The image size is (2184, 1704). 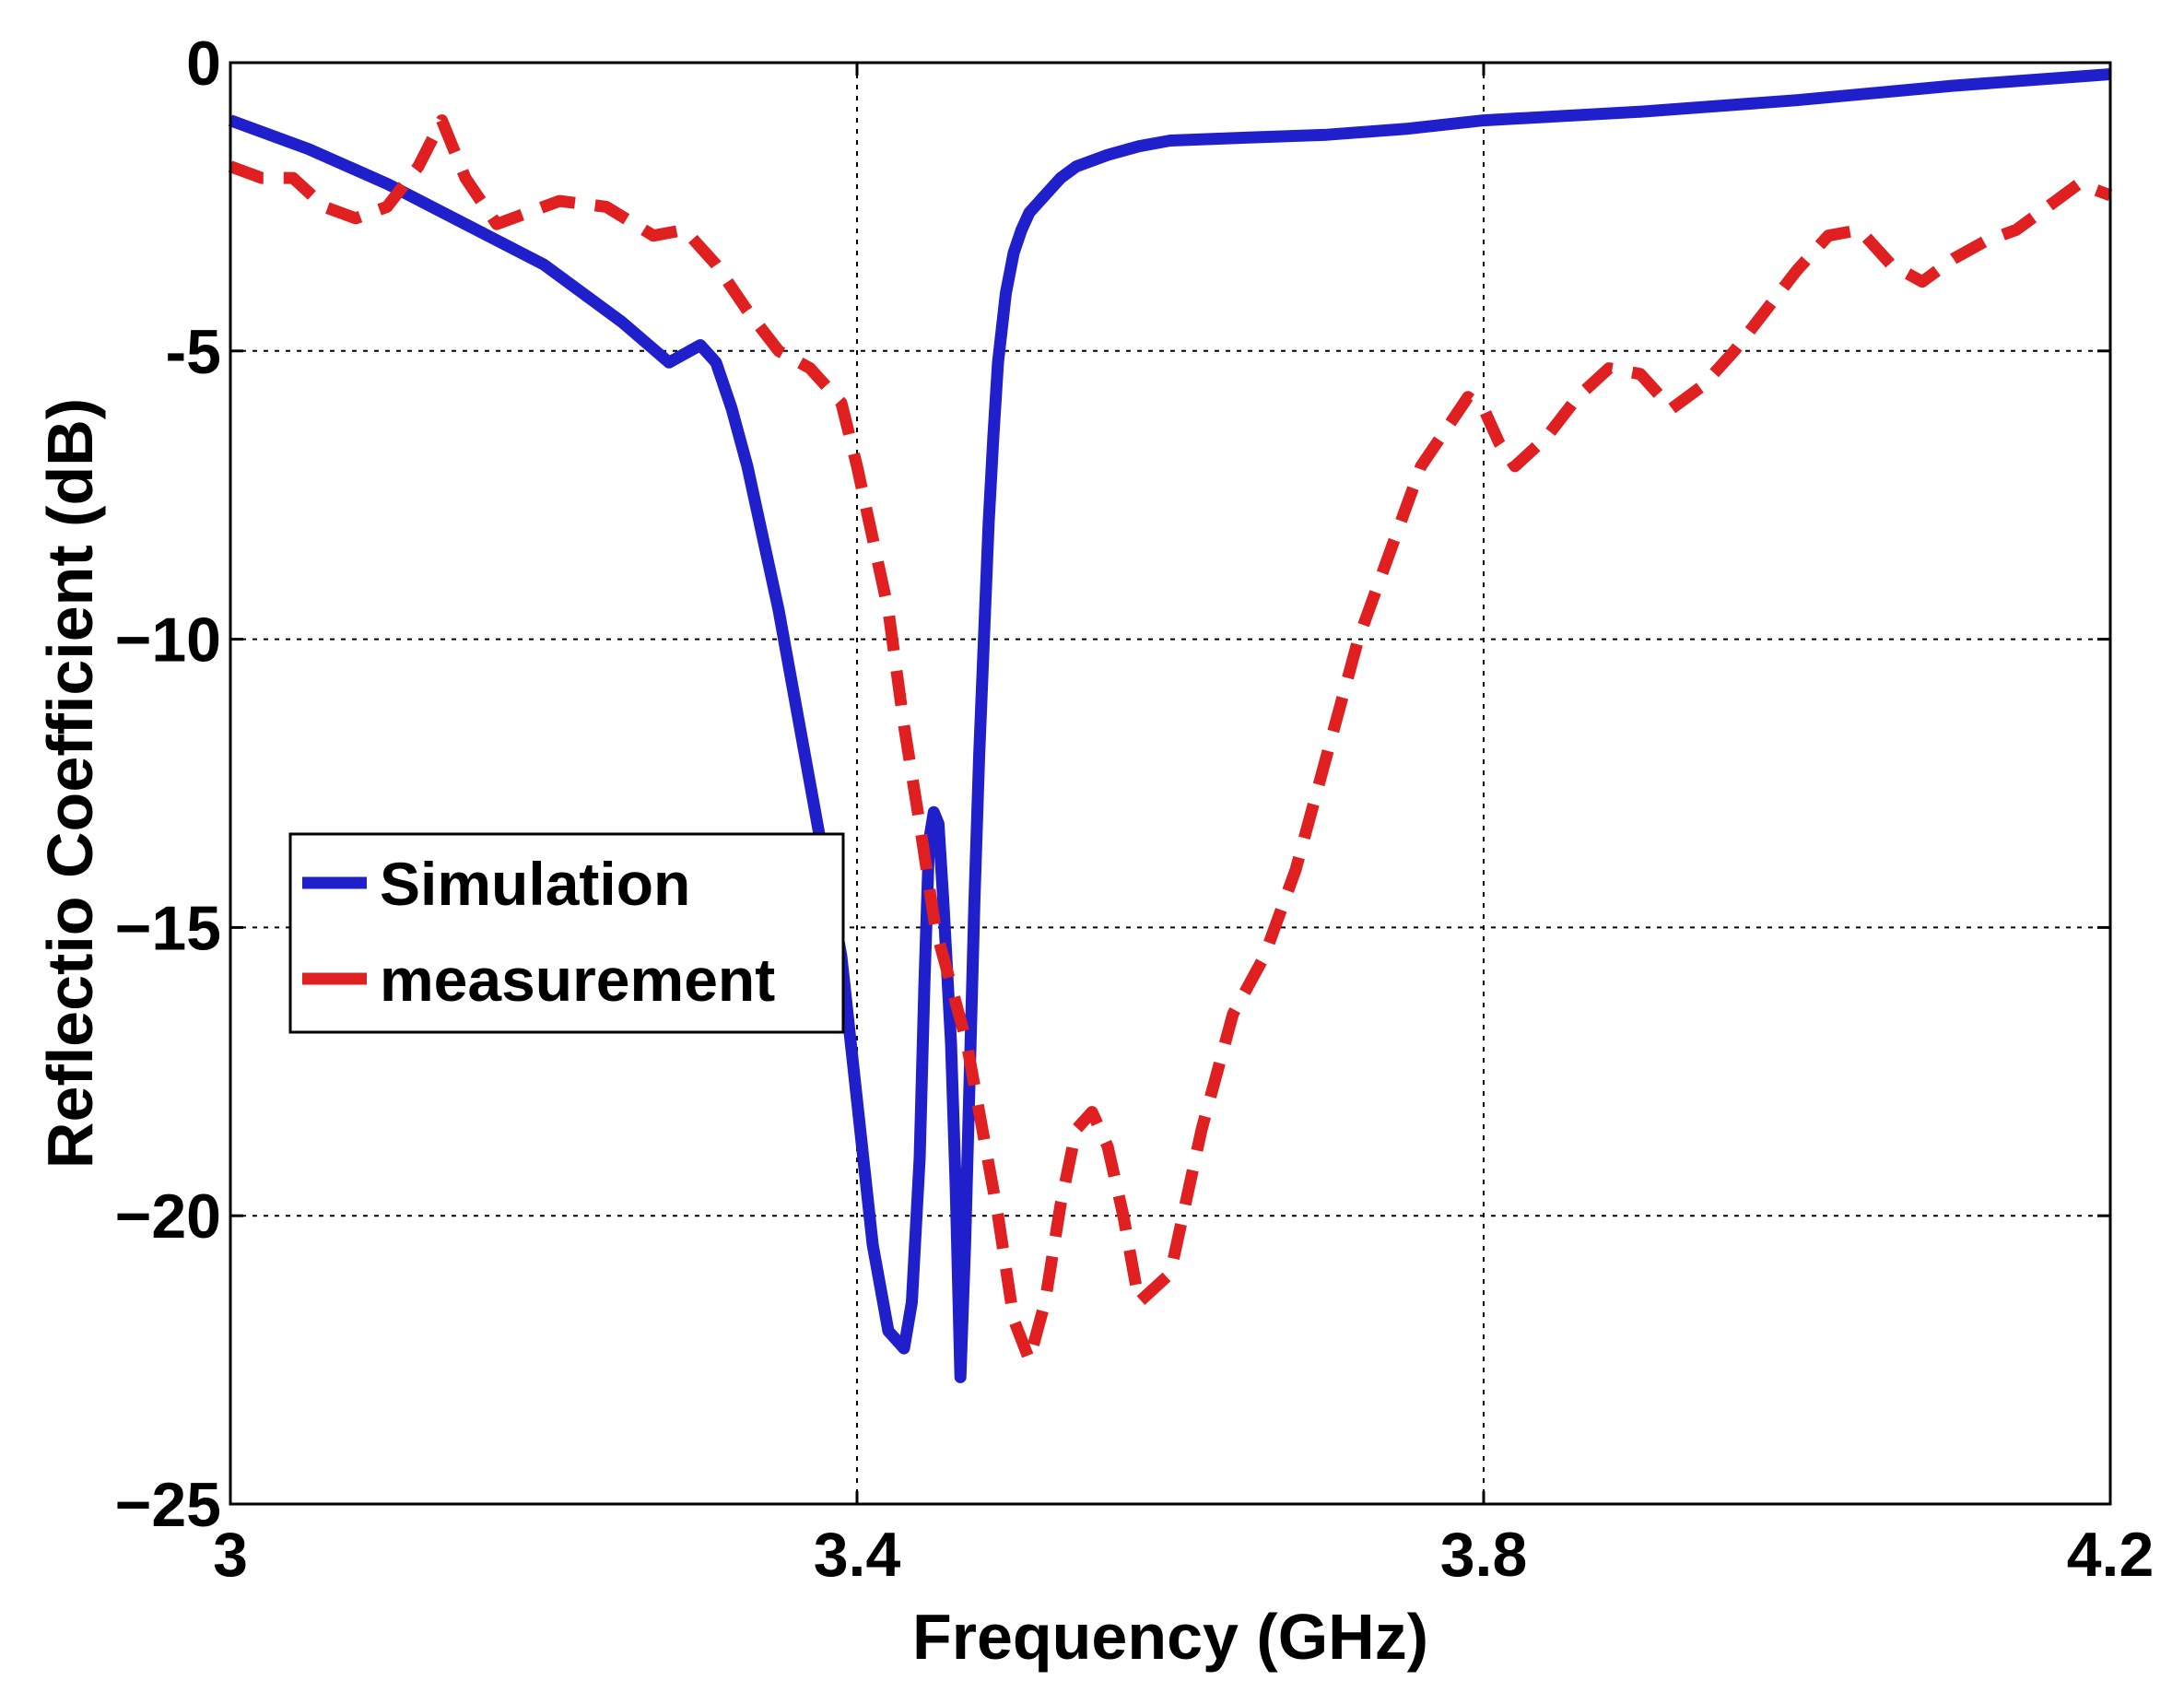 I want to click on y-tick-label: −15, so click(x=168, y=928).